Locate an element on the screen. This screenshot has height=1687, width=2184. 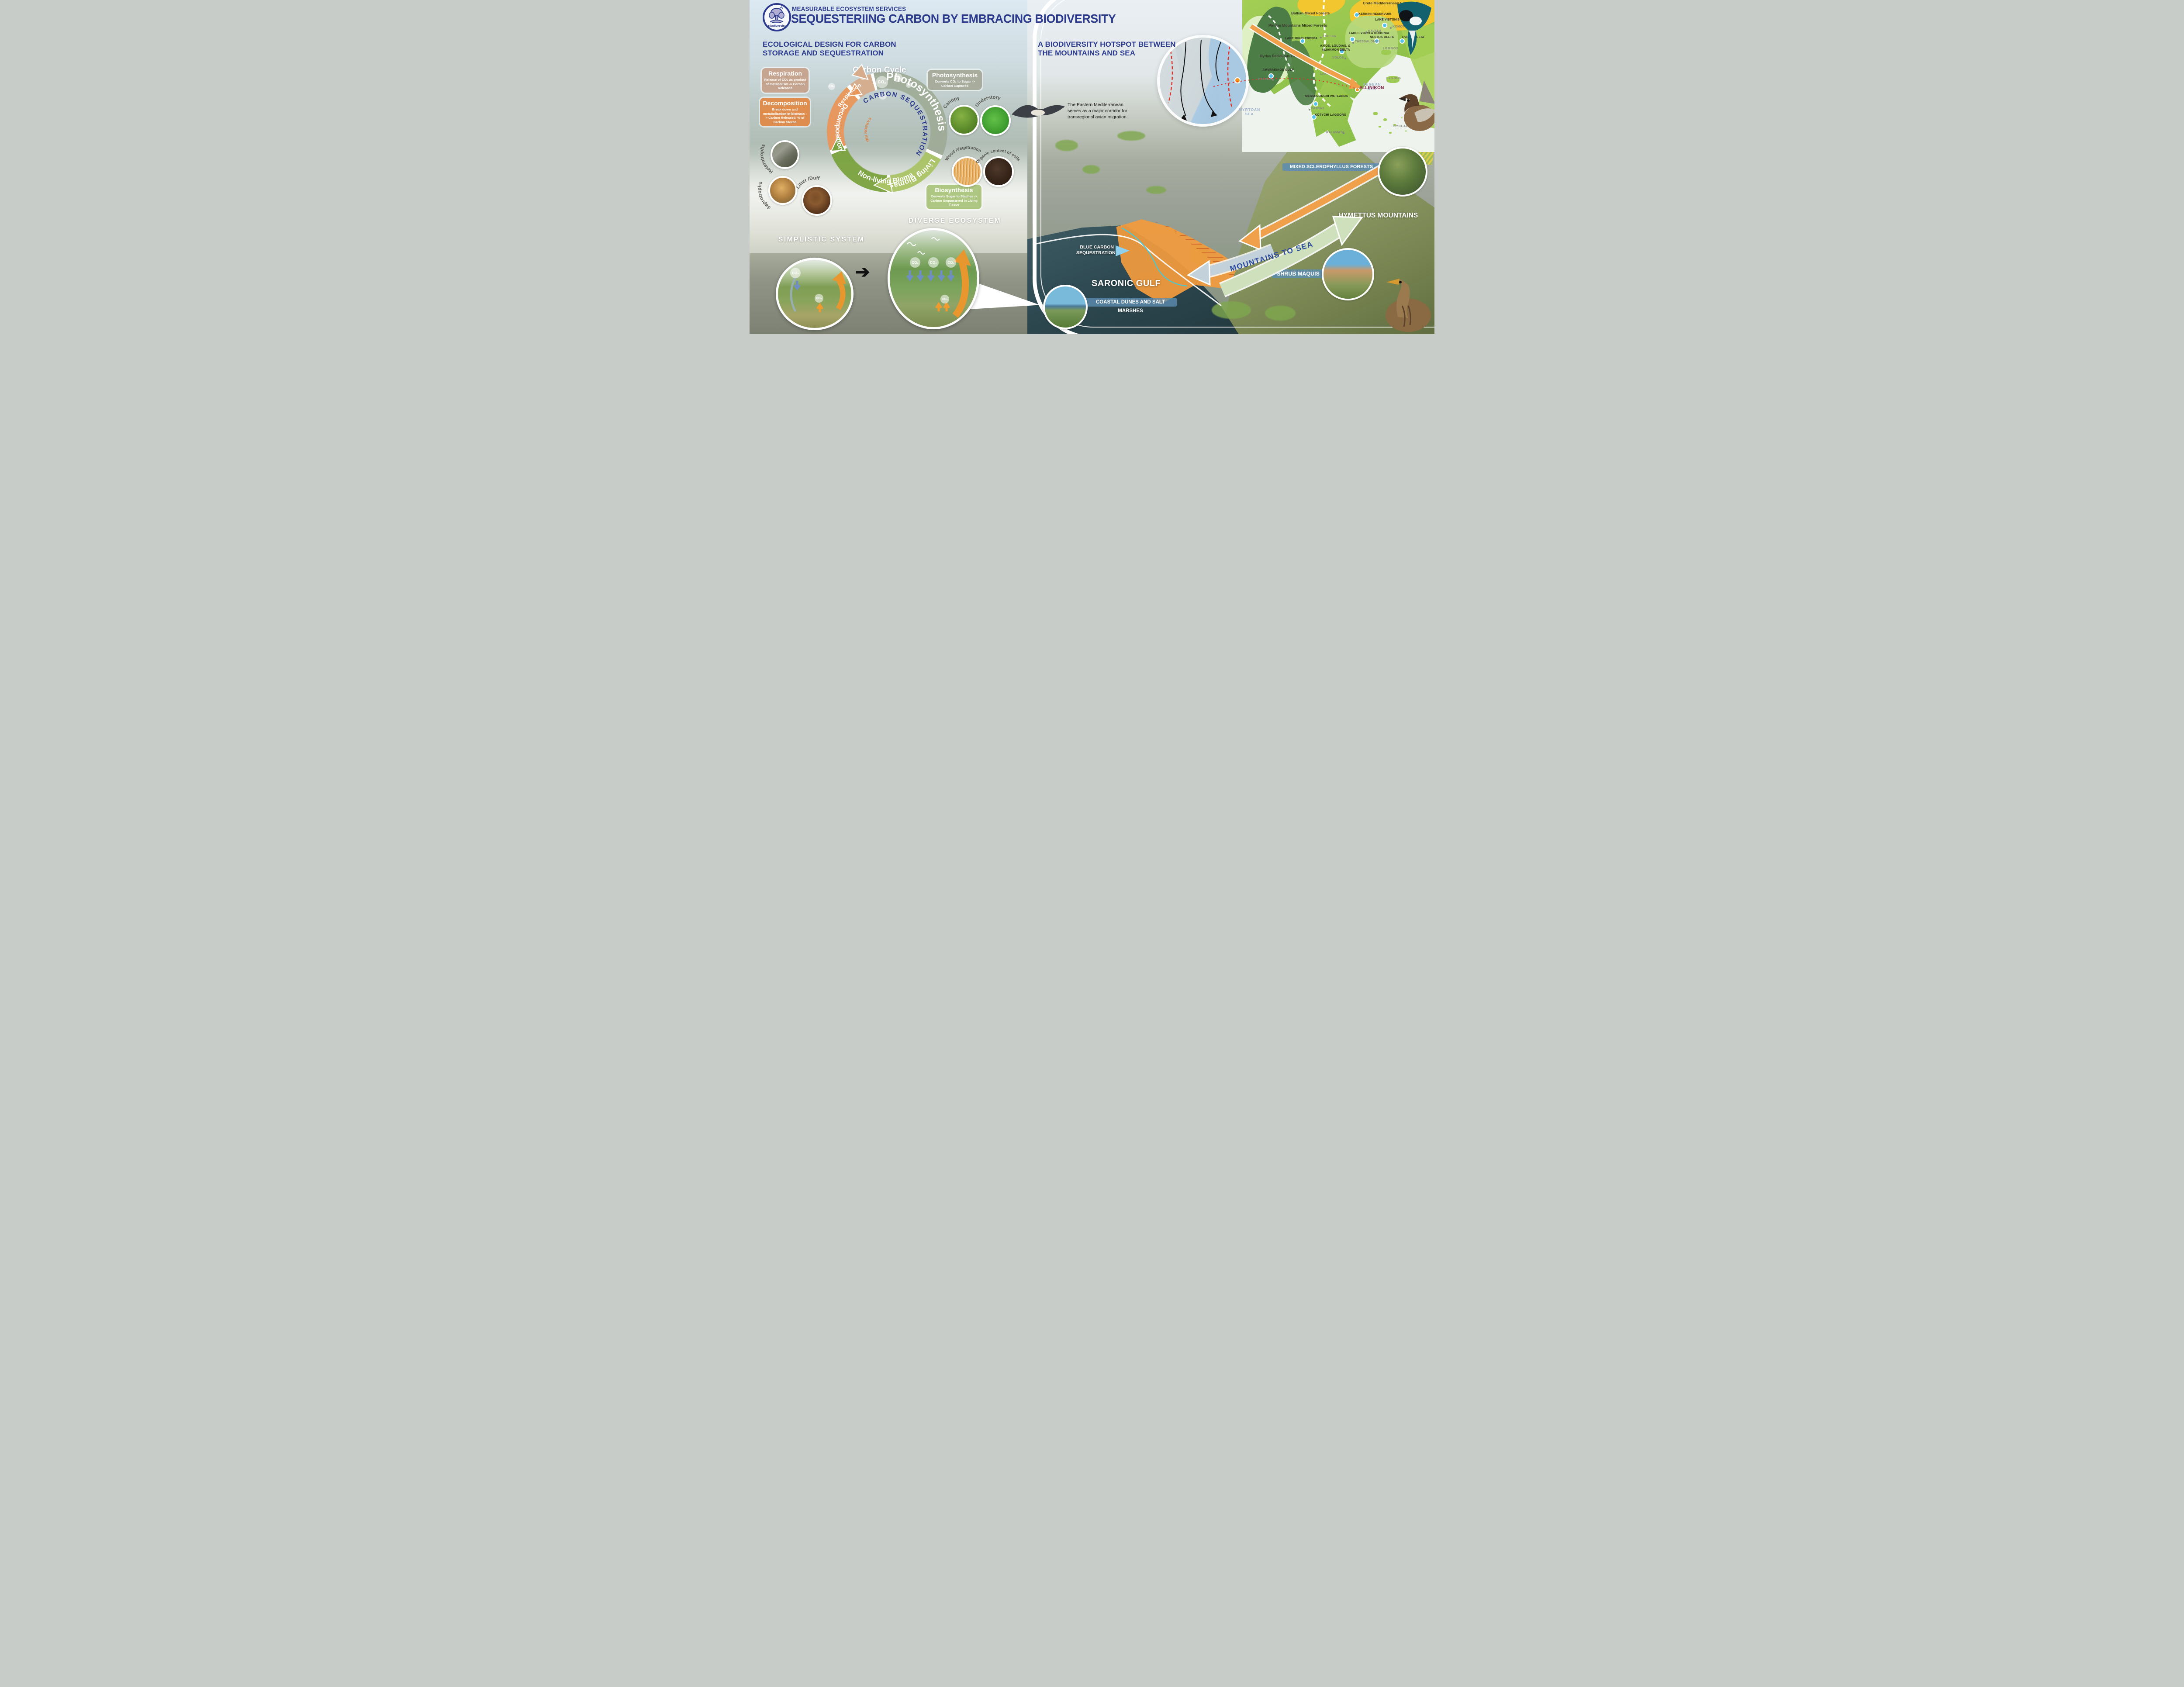
kicker: MEASURABLE ECOSYSTEM SERVICES is located at coordinates (849, 9).